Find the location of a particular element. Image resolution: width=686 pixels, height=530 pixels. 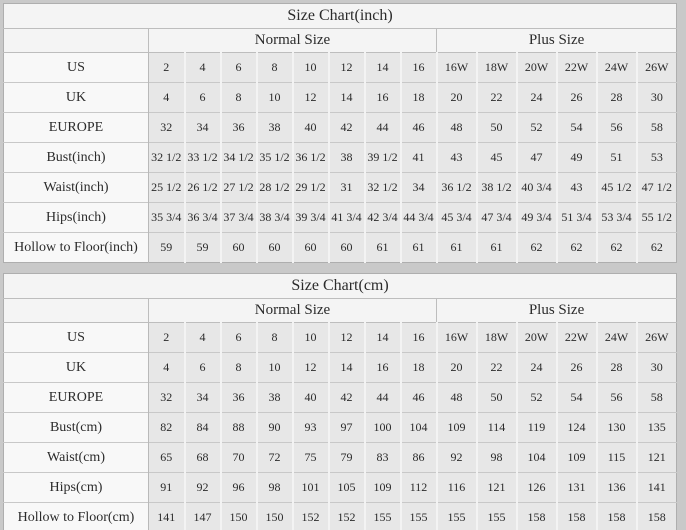

size-value-cell: 58 is located at coordinates (656, 397).